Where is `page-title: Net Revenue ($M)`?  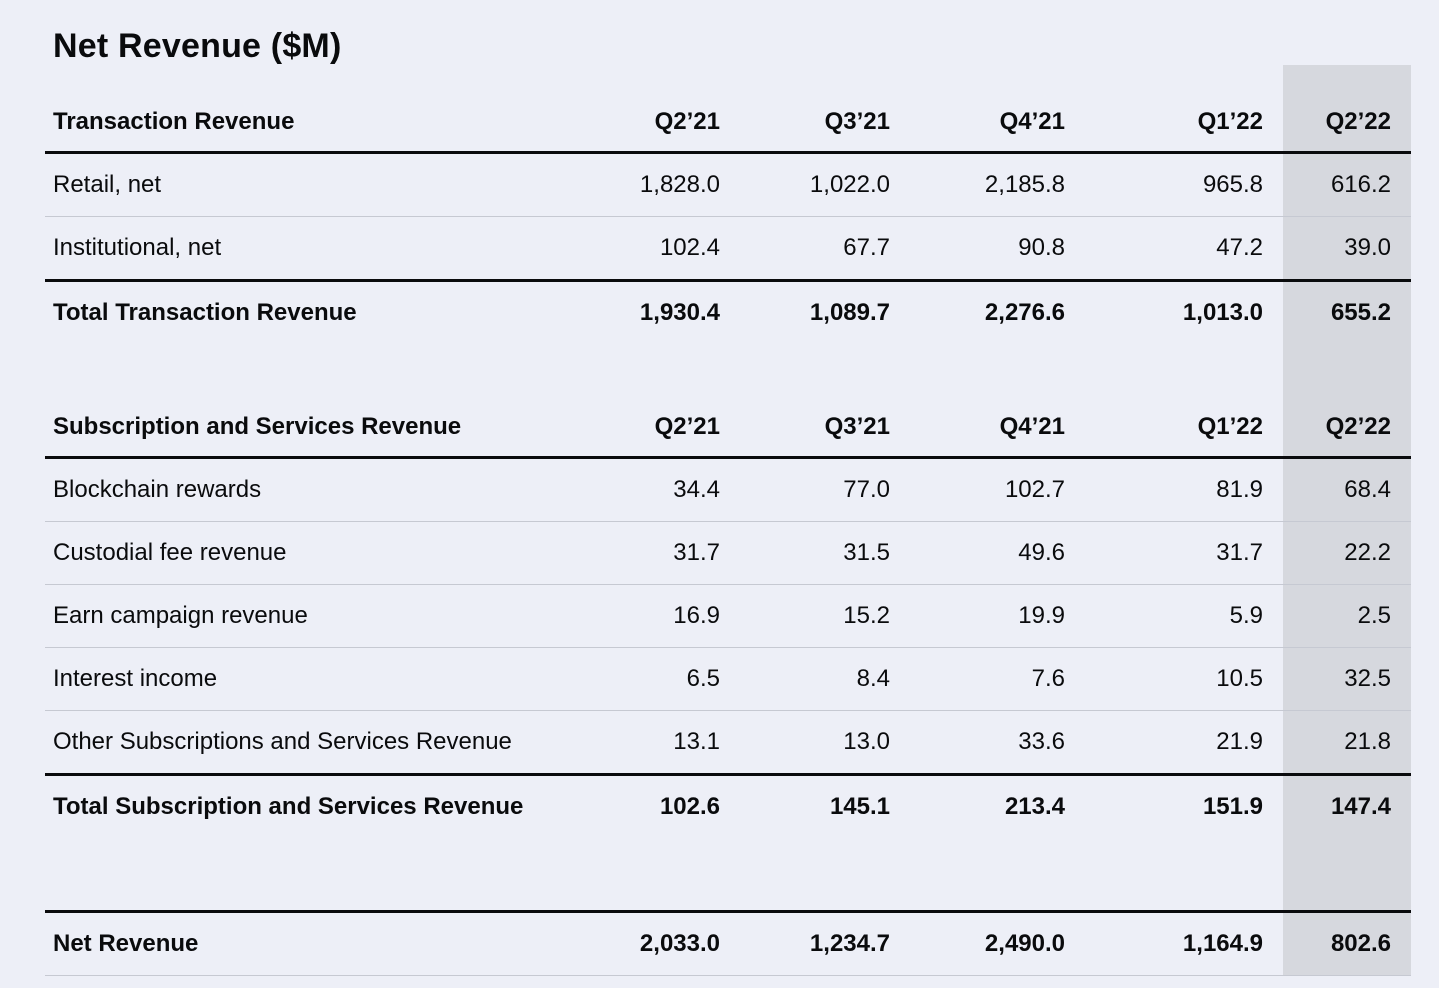
page-title: Net Revenue ($M) is located at coordinates (197, 46).